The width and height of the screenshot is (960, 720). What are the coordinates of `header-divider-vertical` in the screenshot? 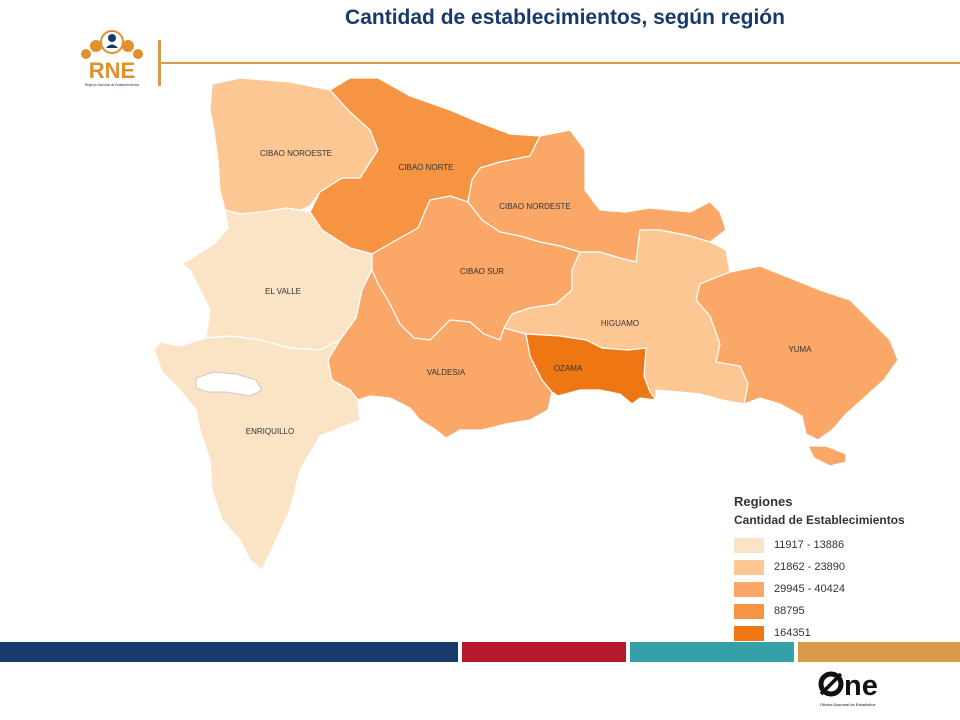 It's located at (159, 63).